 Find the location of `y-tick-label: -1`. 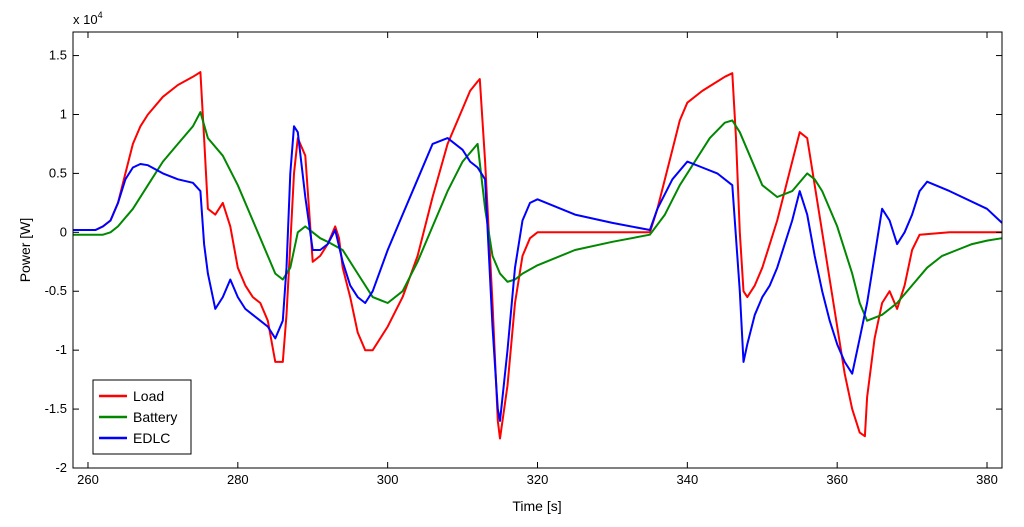

y-tick-label: -1 is located at coordinates (61, 349).